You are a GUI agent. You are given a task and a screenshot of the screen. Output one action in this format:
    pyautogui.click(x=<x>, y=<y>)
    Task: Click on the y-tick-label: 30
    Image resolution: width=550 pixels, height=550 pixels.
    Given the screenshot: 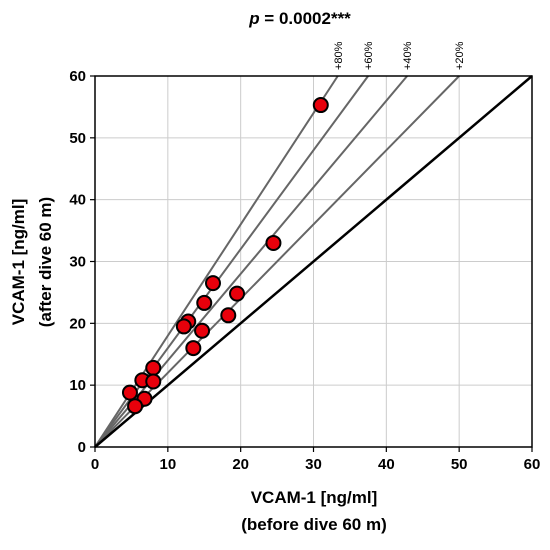 What is the action you would take?
    pyautogui.click(x=77, y=262)
    